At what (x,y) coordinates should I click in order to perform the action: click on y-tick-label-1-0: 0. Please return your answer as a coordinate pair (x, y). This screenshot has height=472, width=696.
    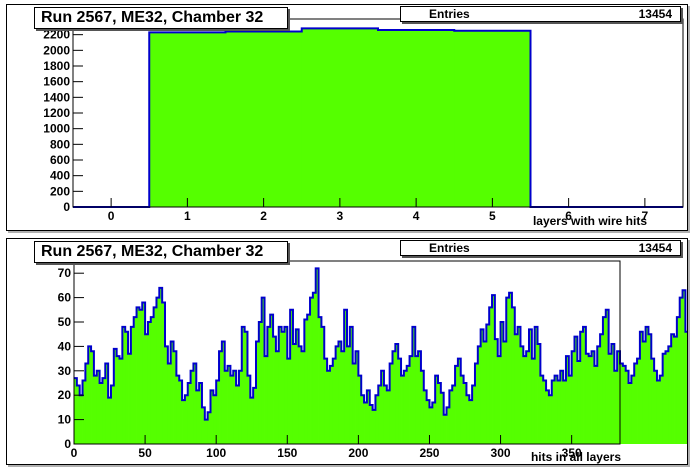
    Looking at the image, I should click on (66, 207).